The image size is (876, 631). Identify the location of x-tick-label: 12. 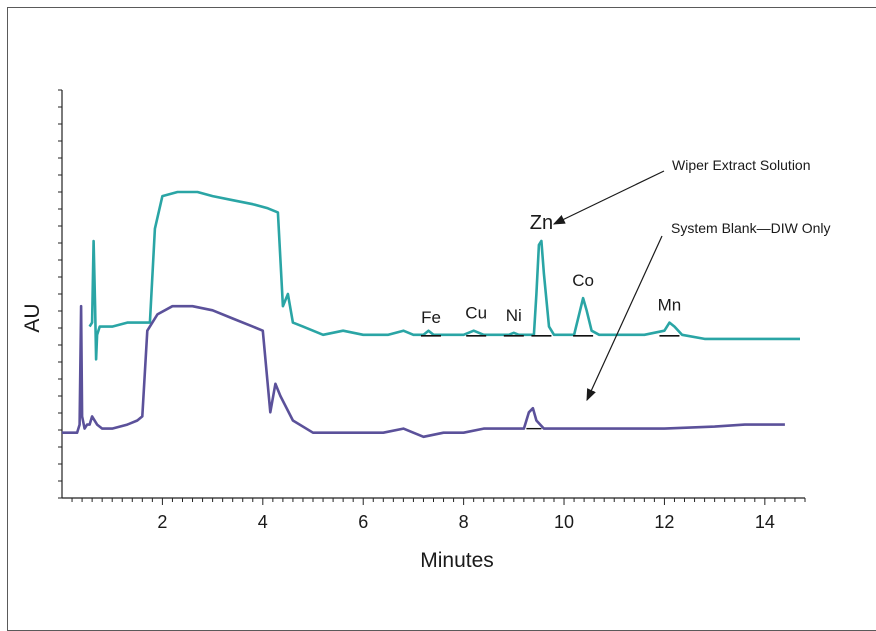
(664, 522).